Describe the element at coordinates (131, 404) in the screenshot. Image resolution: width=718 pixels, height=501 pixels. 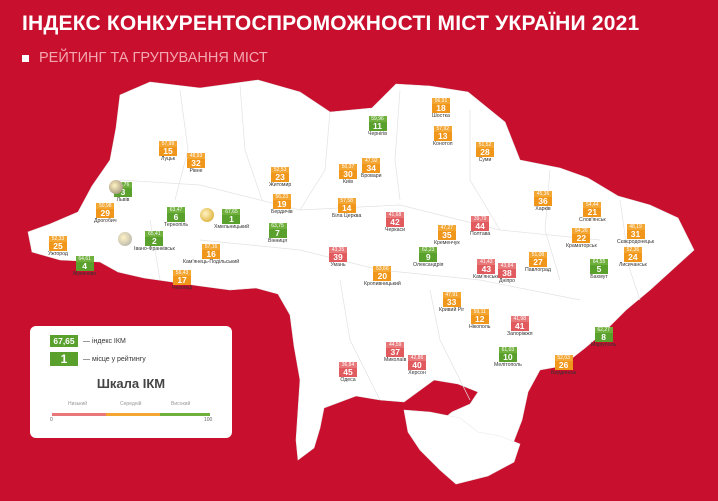
I see `legend-mid-label: Середній` at that location.